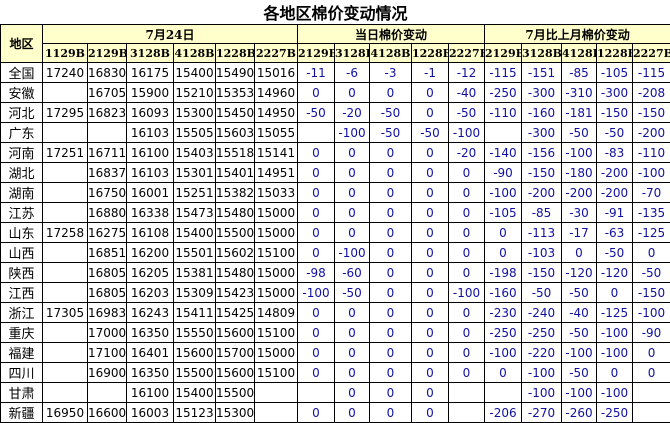  Describe the element at coordinates (467, 73) in the screenshot. I see `daily-change-cell: -12` at that location.